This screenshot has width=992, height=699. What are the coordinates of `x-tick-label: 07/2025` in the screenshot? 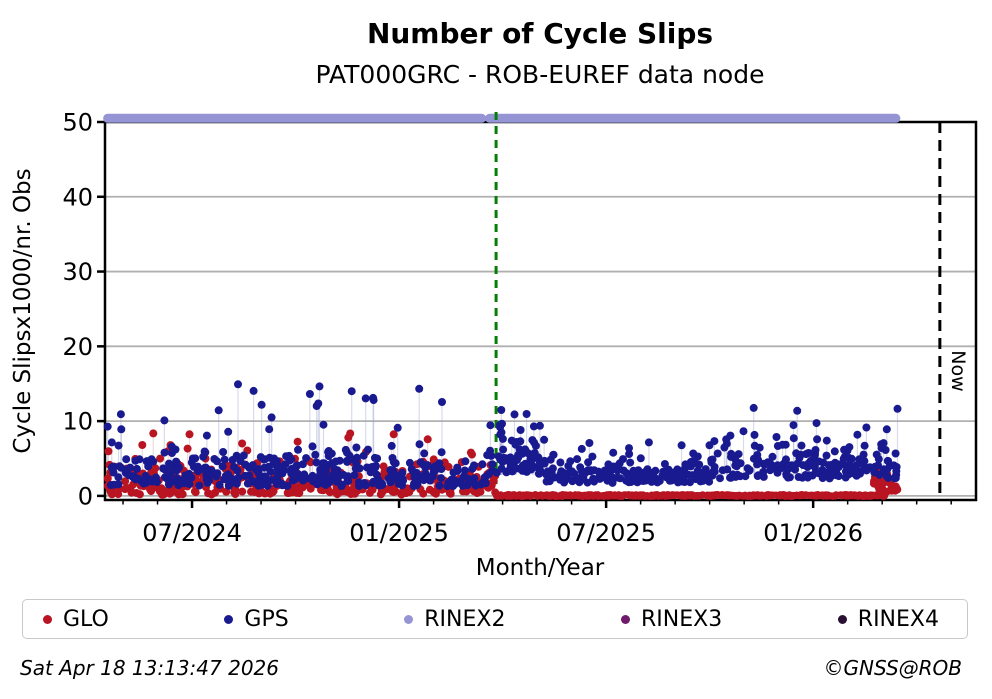 It's located at (606, 533).